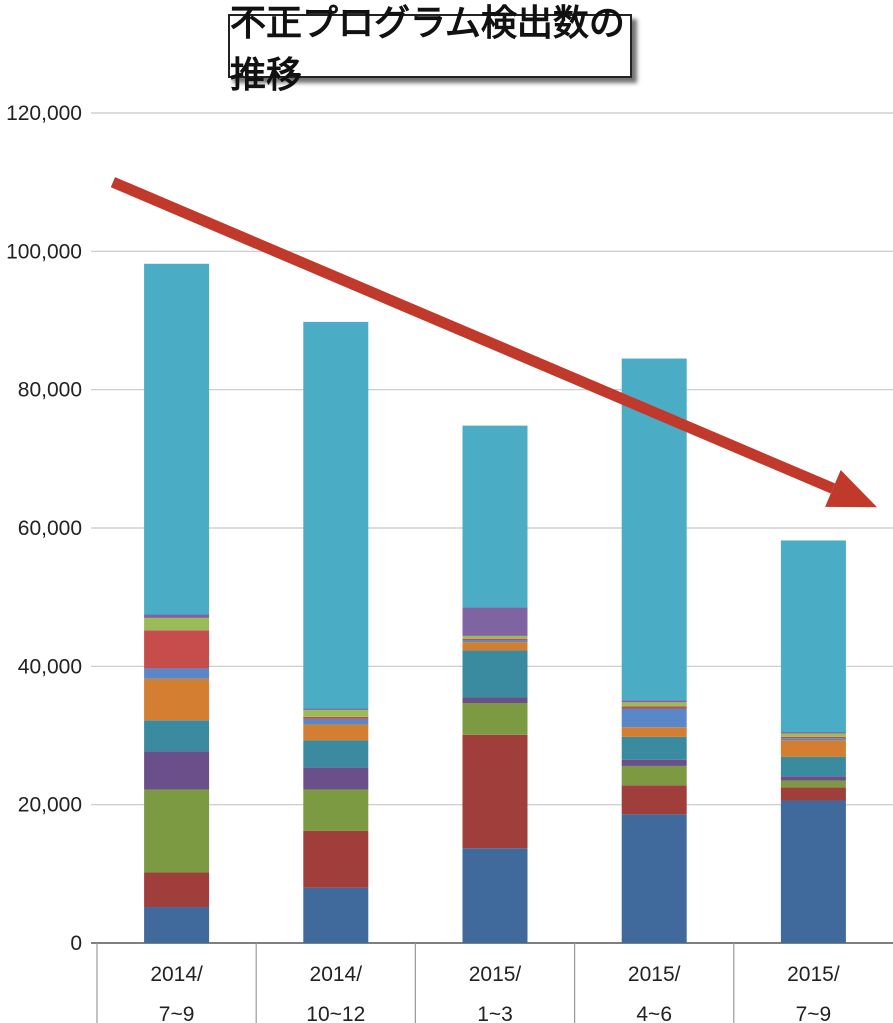 Image resolution: width=893 pixels, height=1023 pixels. What do you see at coordinates (495, 1013) in the screenshot?
I see `category-label-months: 1~3` at bounding box center [495, 1013].